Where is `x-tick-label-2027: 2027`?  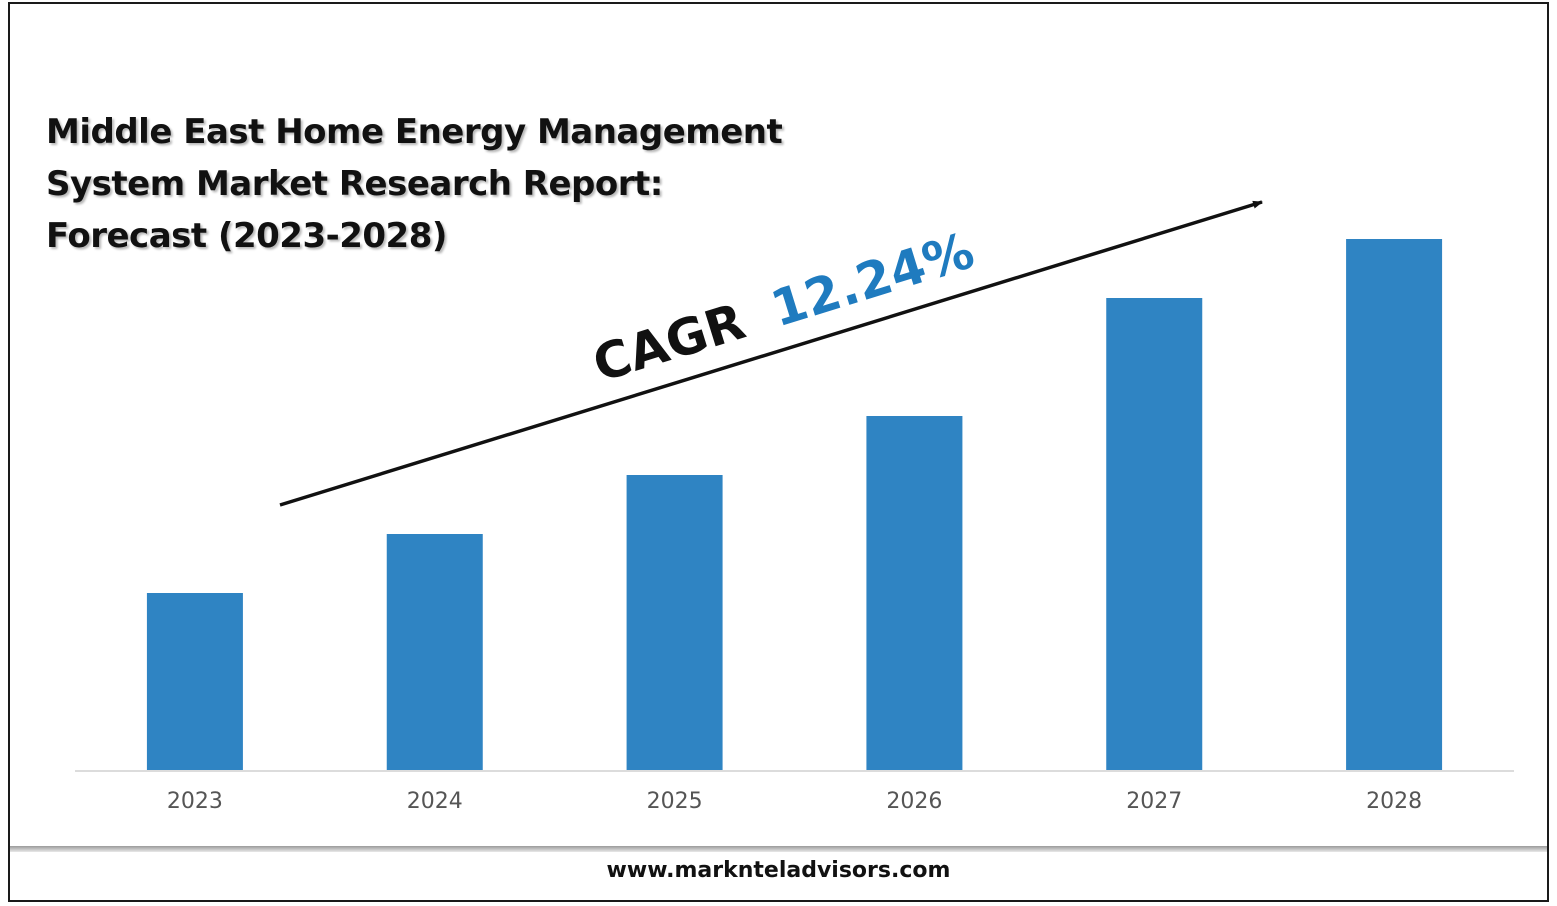
x-tick-label-2027: 2027 is located at coordinates (1154, 801).